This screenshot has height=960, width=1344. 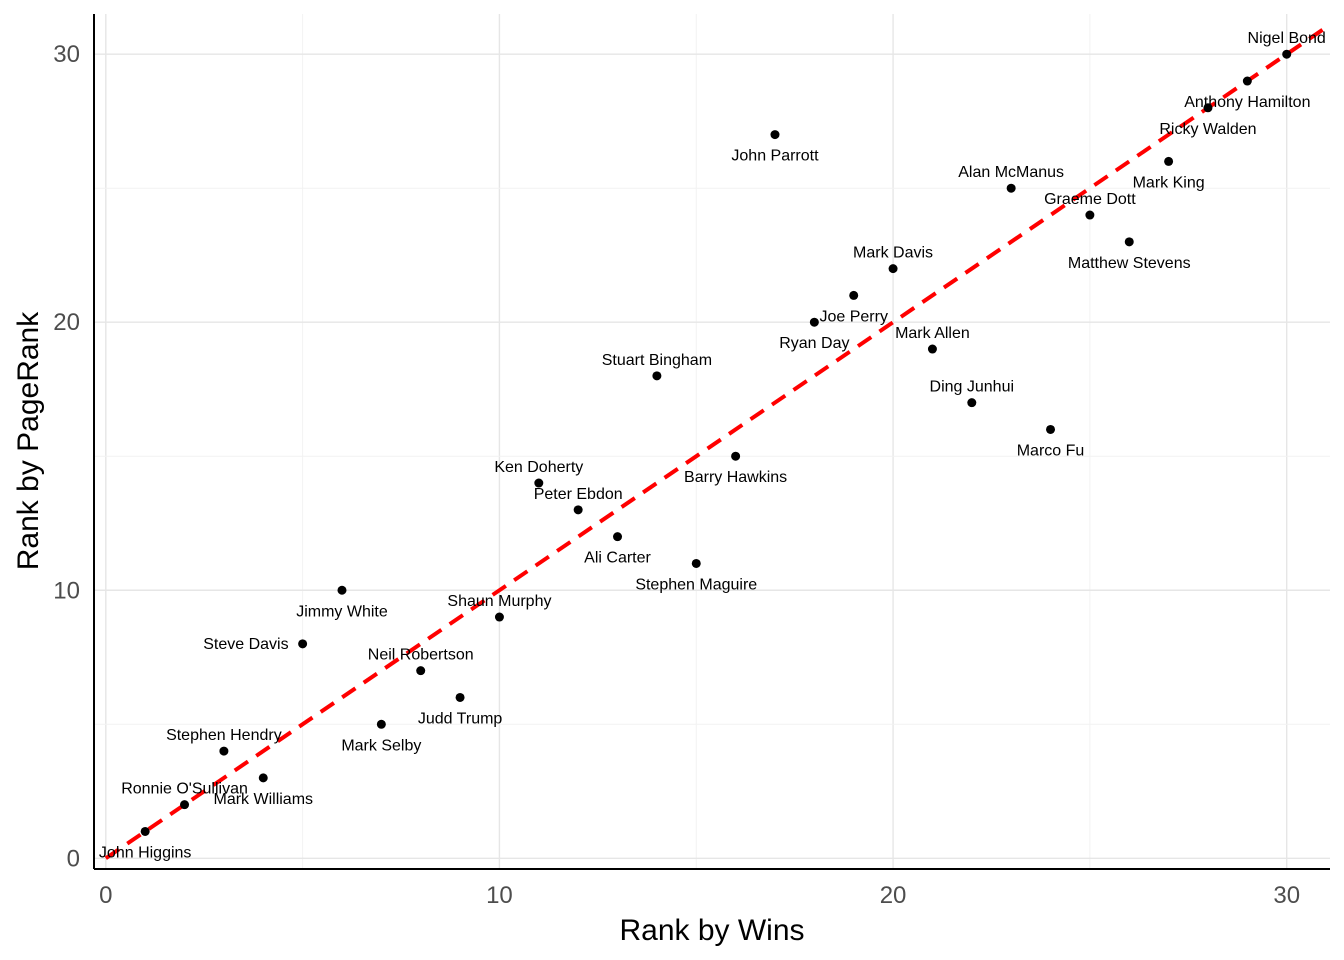 What do you see at coordinates (775, 156) in the screenshot?
I see `point-label: John Parrott` at bounding box center [775, 156].